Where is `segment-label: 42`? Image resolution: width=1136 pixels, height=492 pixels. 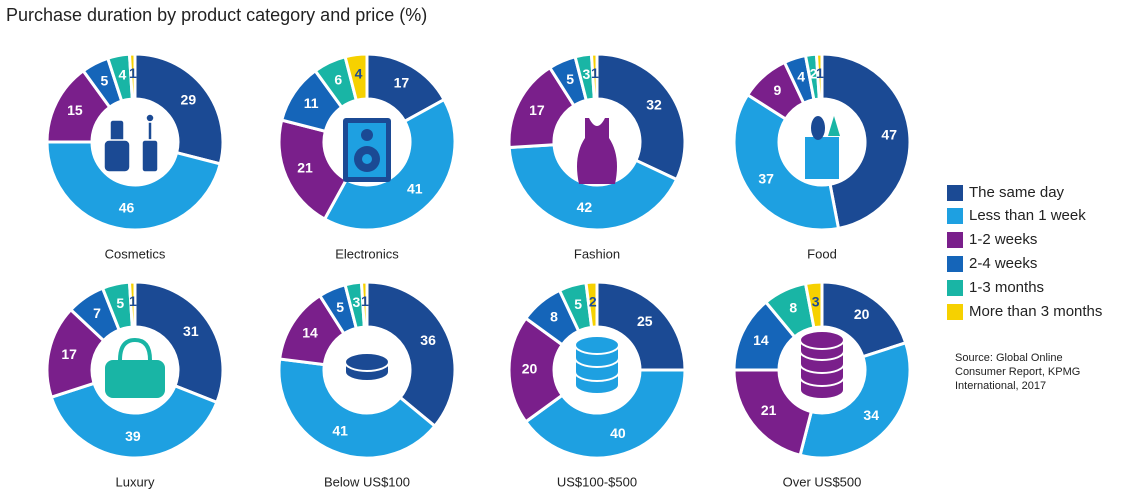 segment-label: 42 is located at coordinates (585, 207).